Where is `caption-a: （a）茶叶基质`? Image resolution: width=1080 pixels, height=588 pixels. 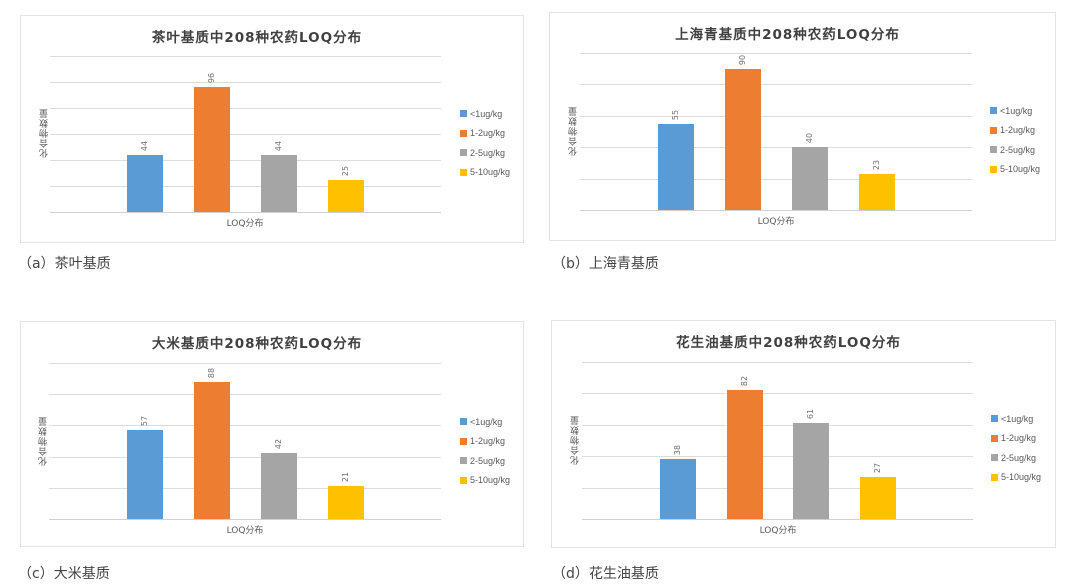 caption-a: （a）茶叶基质 is located at coordinates (64, 264).